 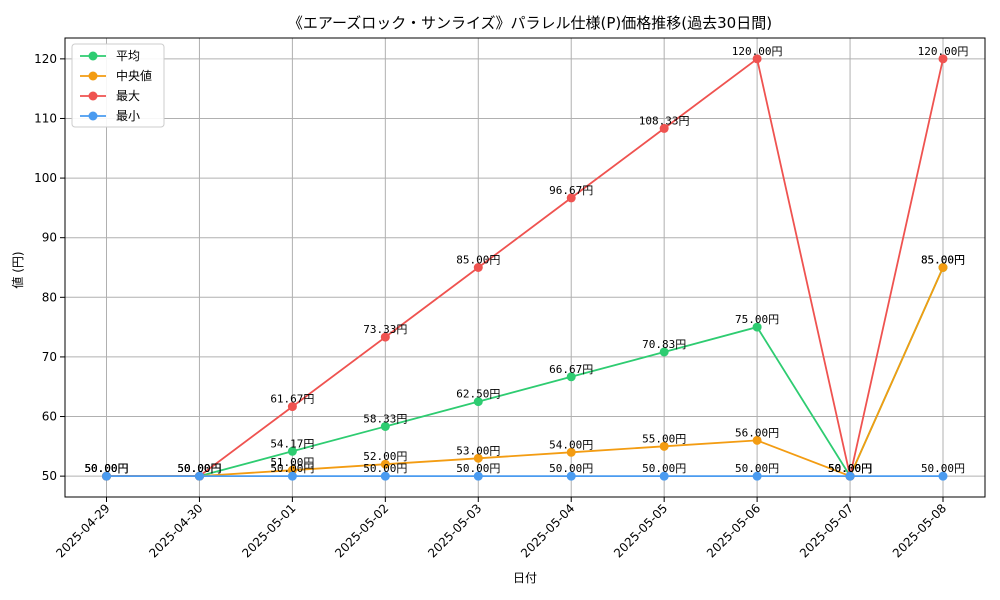 What do you see at coordinates (128, 56) in the screenshot?
I see `legend-label: 平均` at bounding box center [128, 56].